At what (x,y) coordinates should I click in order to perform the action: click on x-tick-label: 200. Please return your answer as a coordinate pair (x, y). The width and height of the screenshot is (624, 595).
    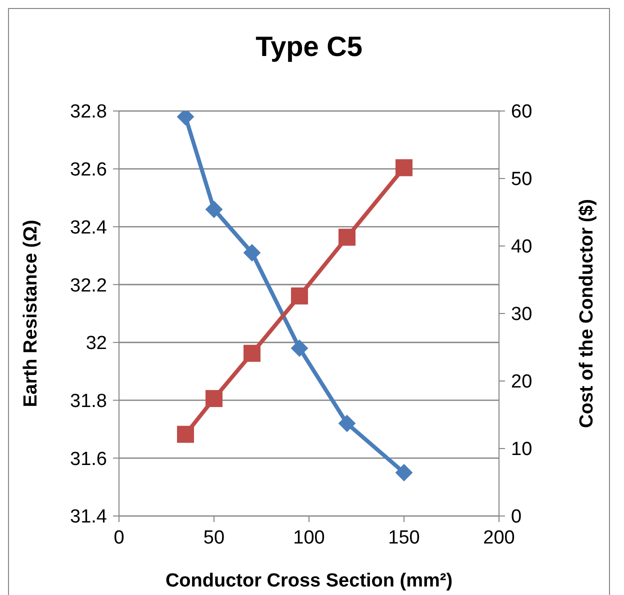
    Looking at the image, I should click on (499, 537).